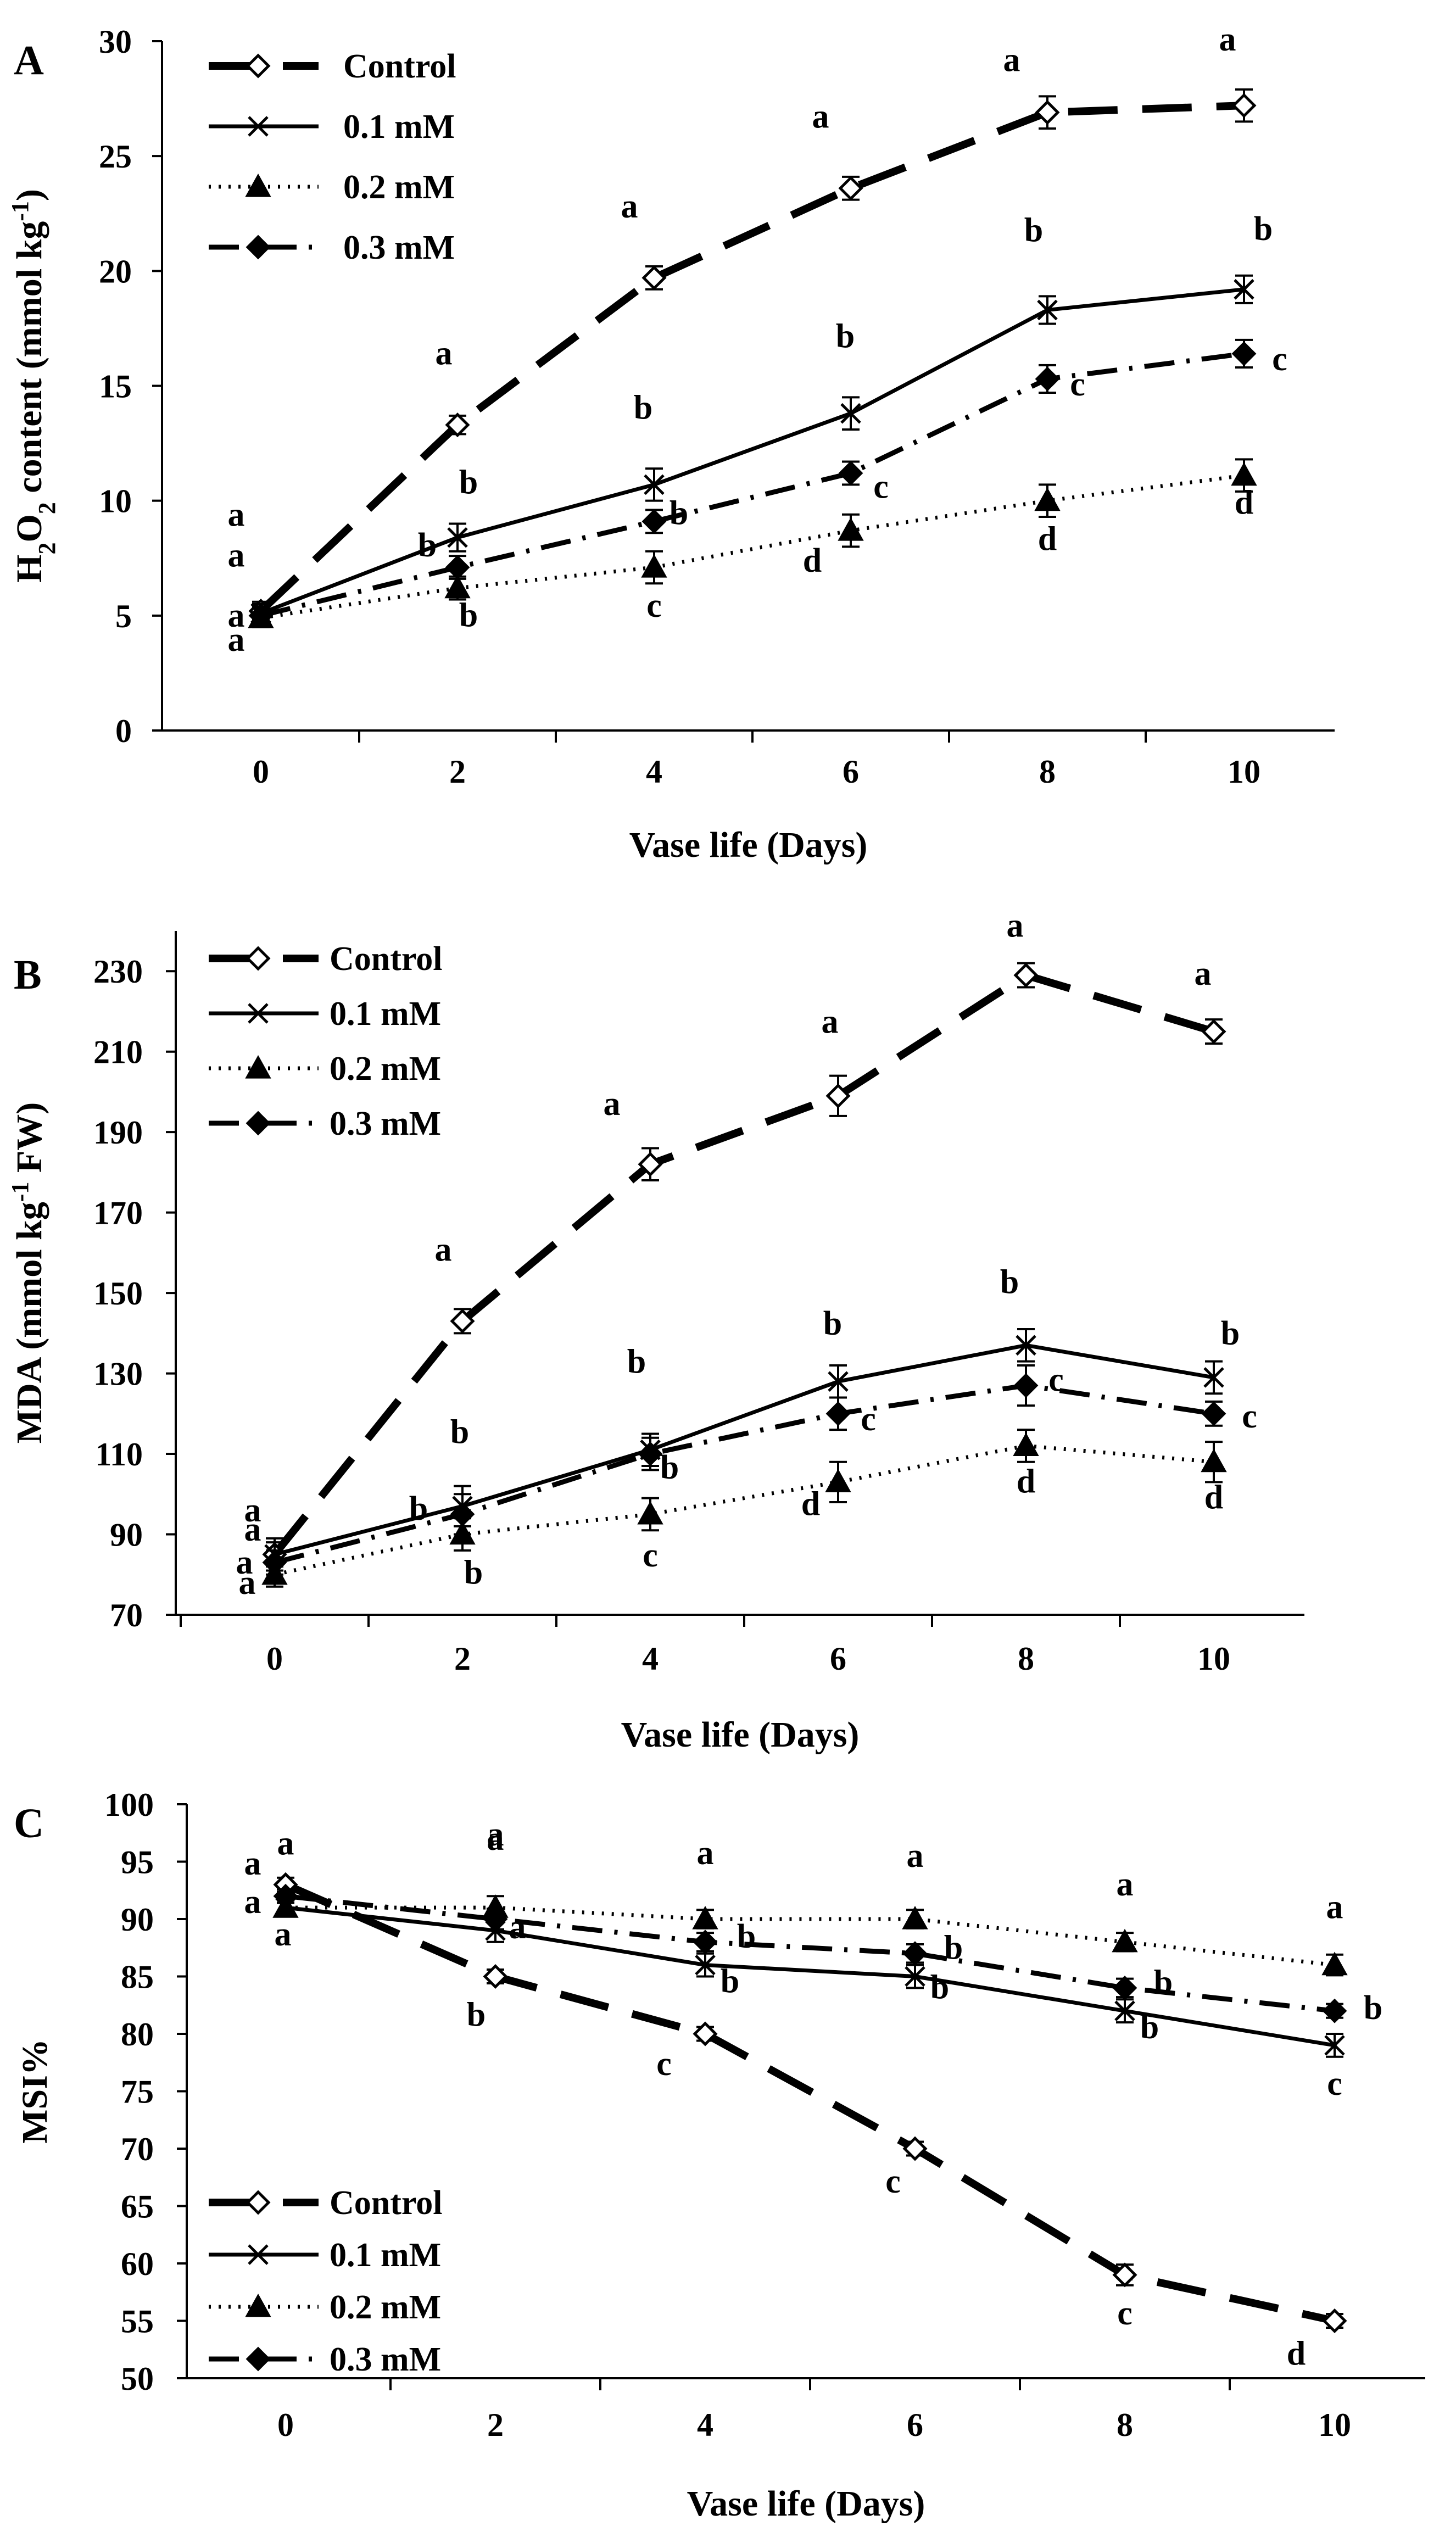  What do you see at coordinates (137, 2322) in the screenshot?
I see `y-tick-label: 55` at bounding box center [137, 2322].